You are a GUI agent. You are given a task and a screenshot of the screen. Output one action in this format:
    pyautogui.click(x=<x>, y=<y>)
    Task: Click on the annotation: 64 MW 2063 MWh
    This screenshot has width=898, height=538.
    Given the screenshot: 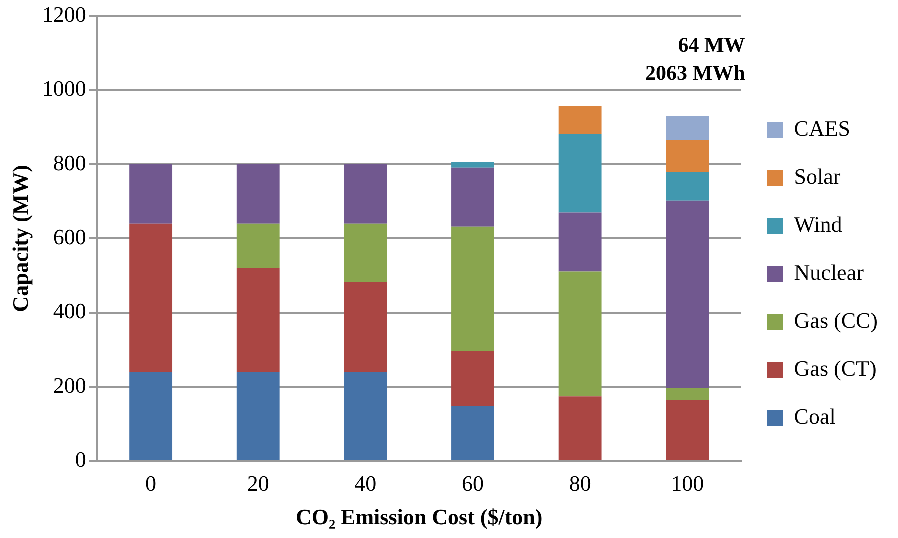 What is the action you would take?
    pyautogui.click(x=696, y=59)
    